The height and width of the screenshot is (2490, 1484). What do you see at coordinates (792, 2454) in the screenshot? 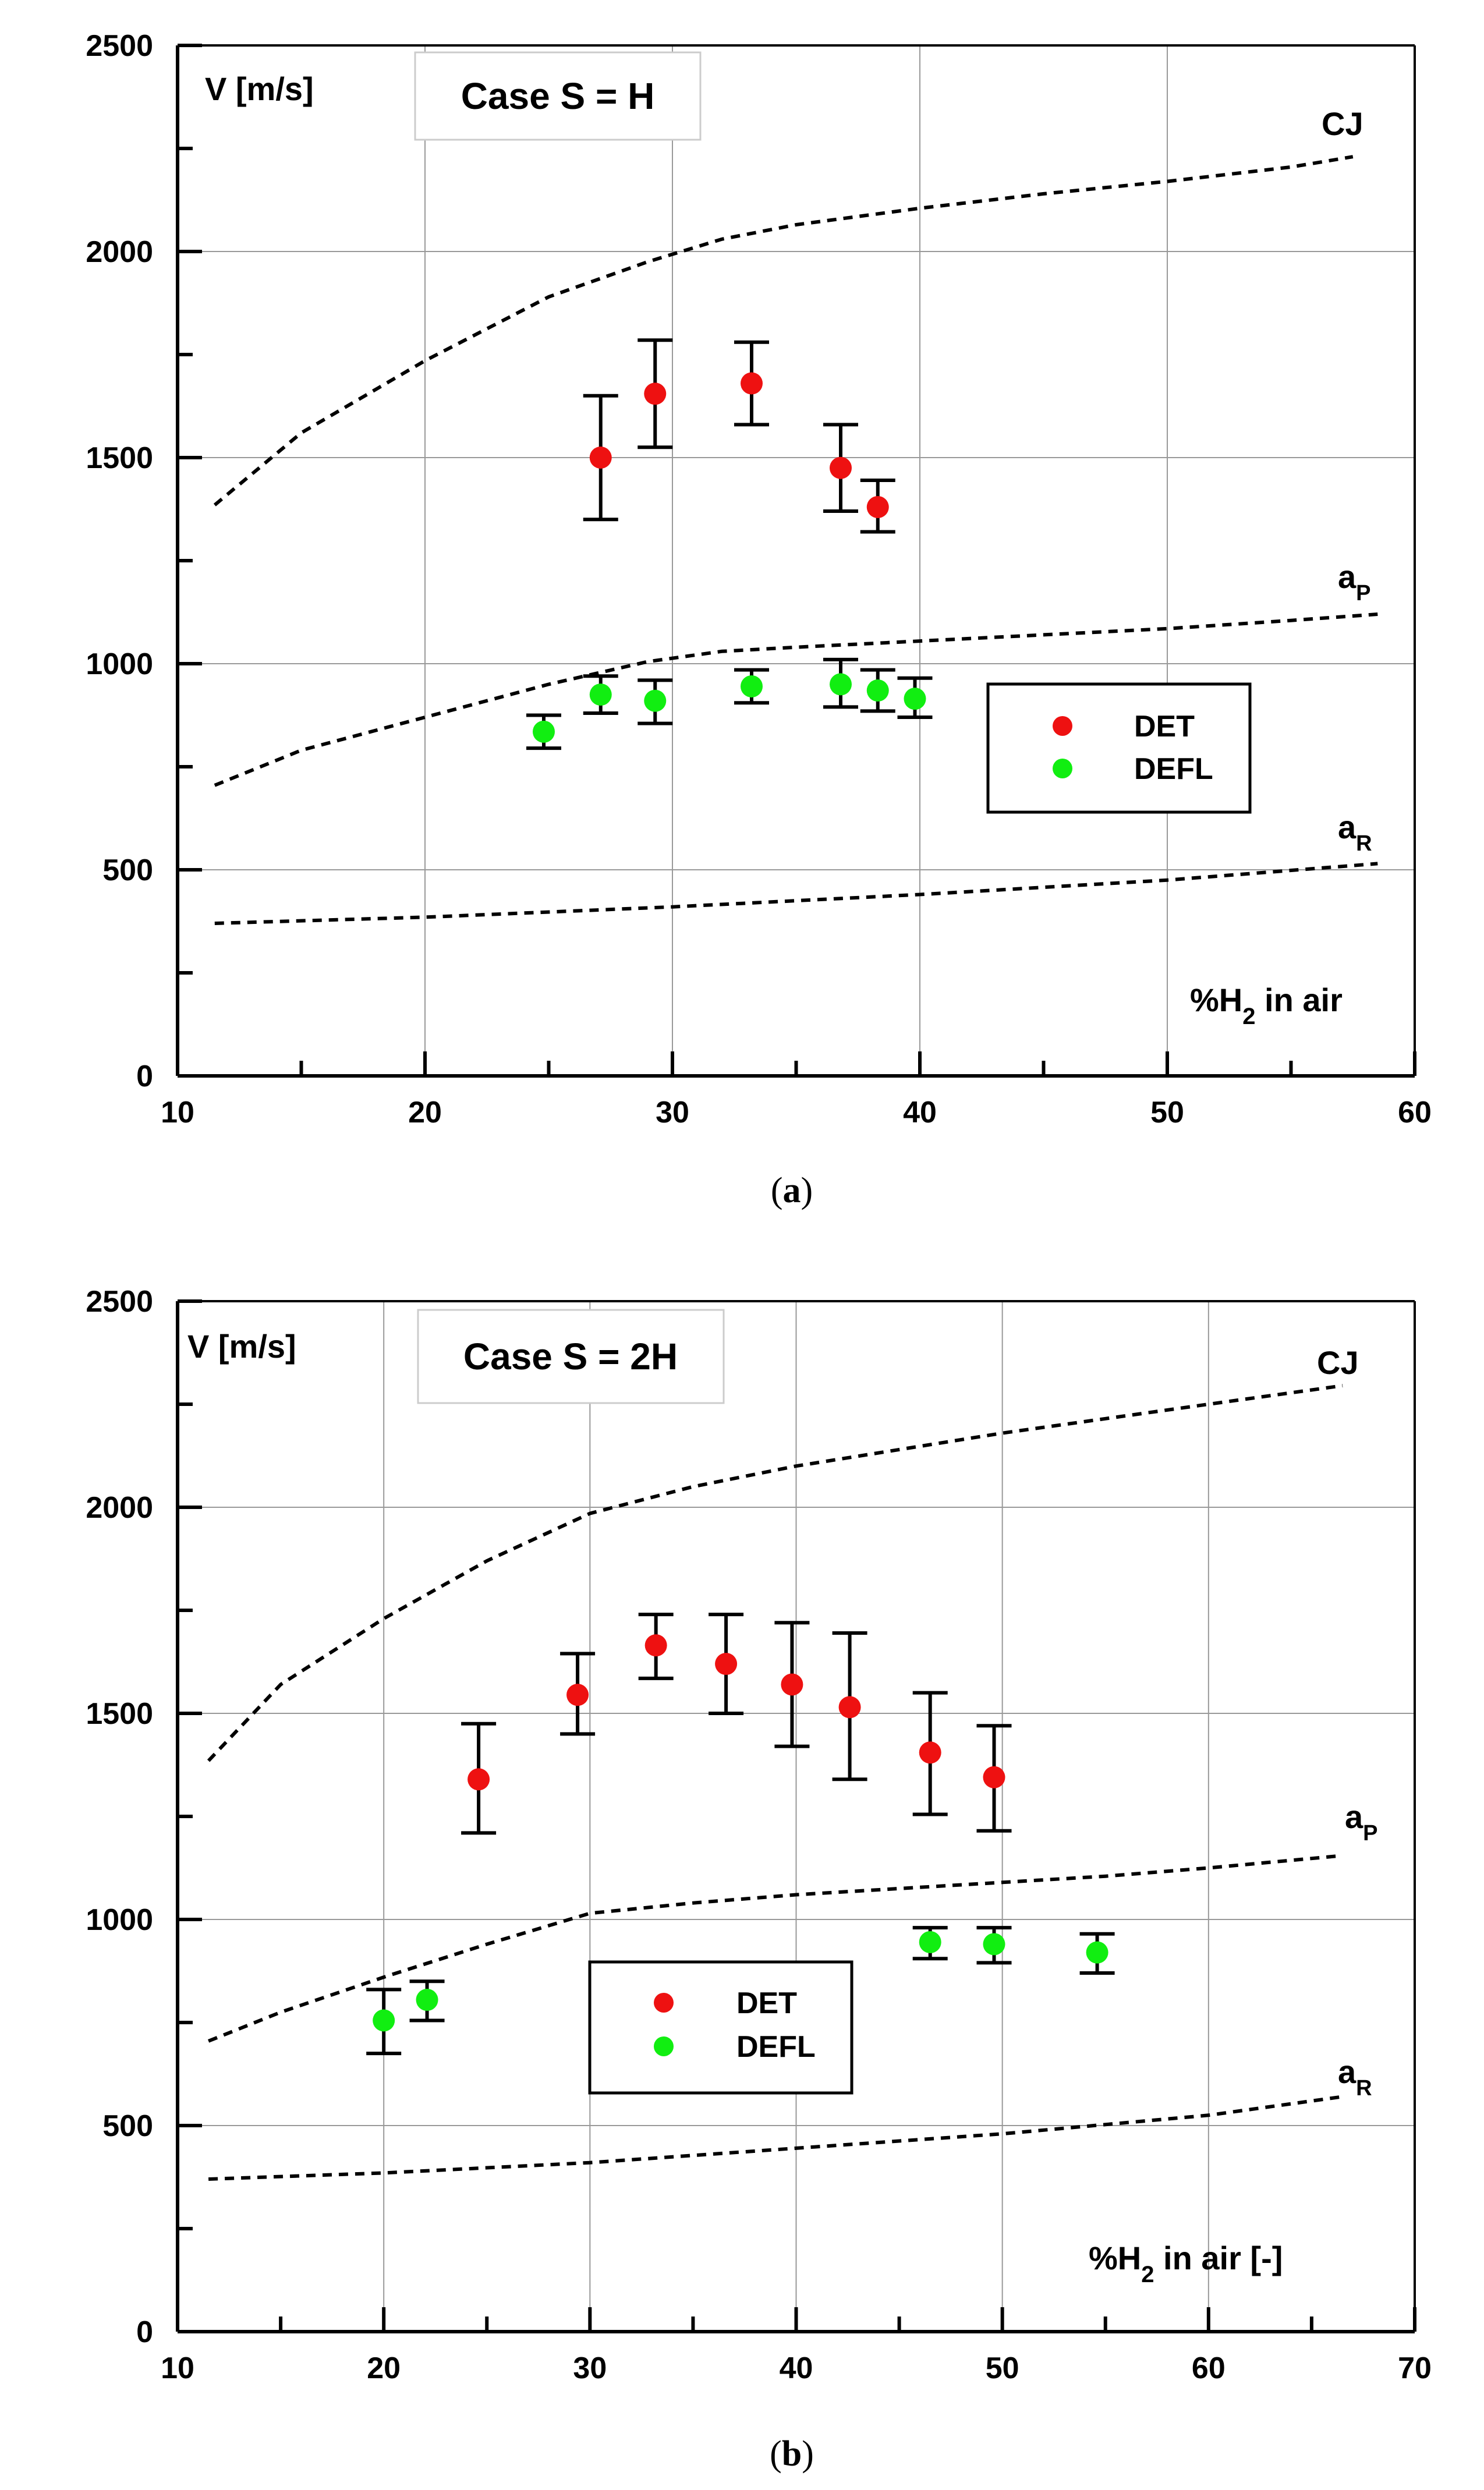
I see `caption-b: (b)` at bounding box center [792, 2454].